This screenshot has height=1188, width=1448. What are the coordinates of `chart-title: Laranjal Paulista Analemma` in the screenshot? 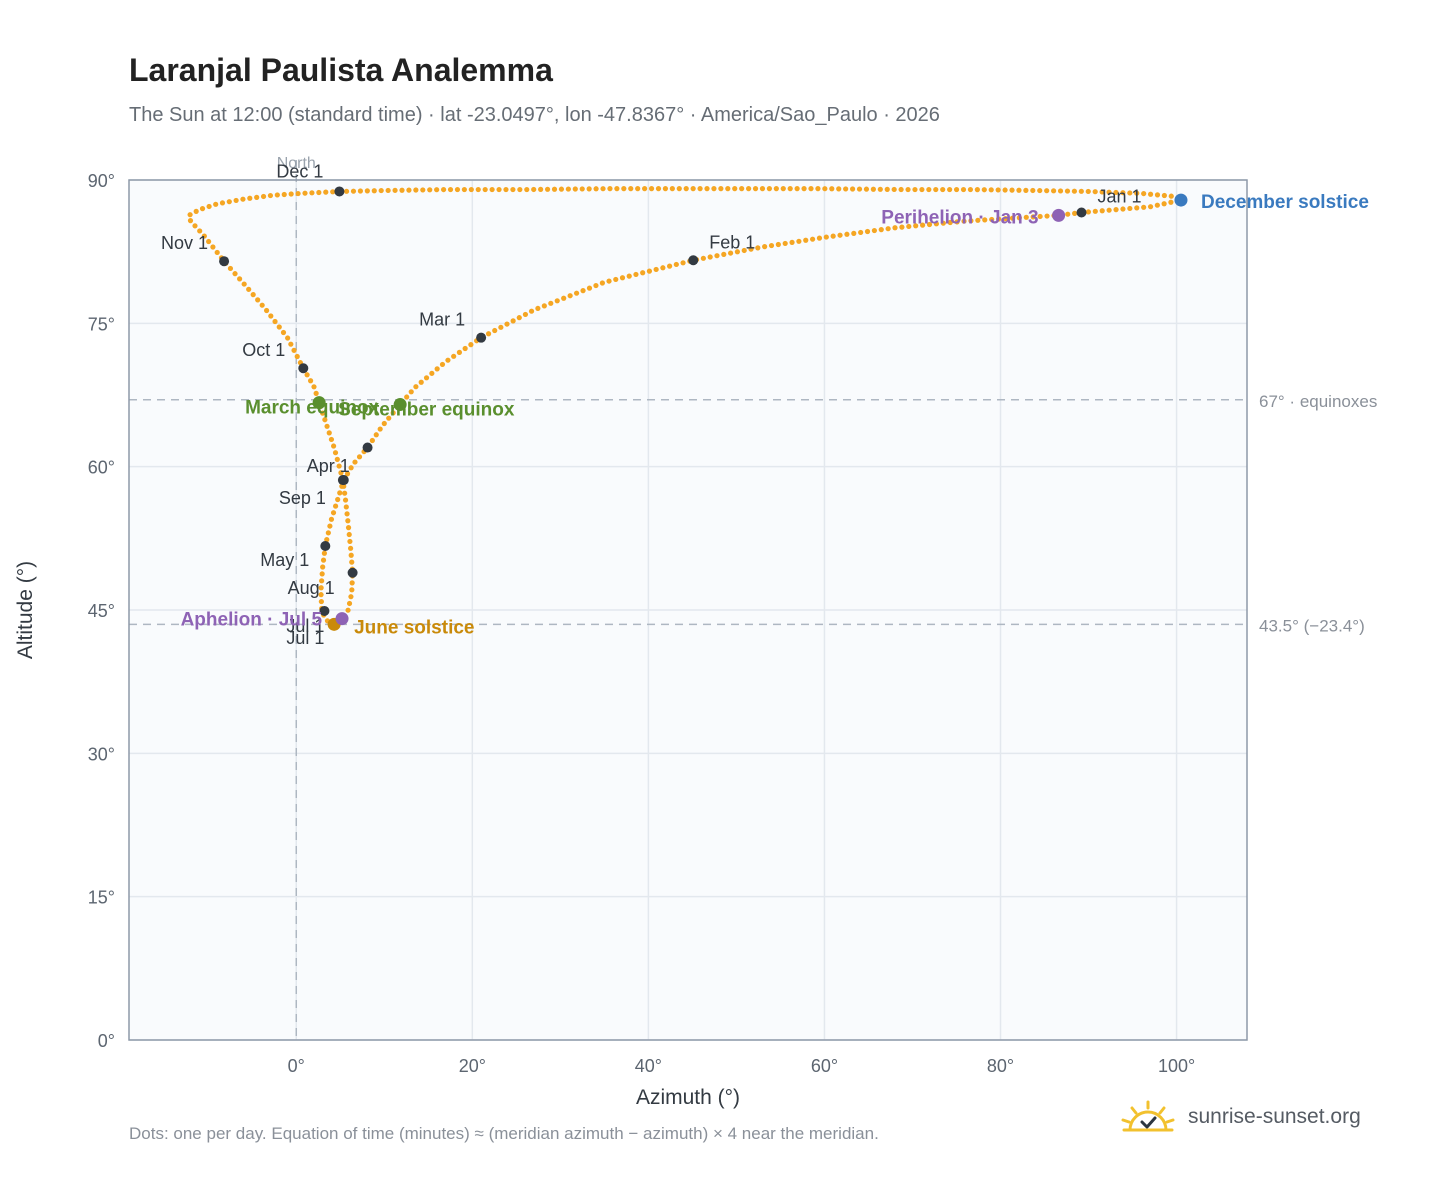 It's located at (341, 70).